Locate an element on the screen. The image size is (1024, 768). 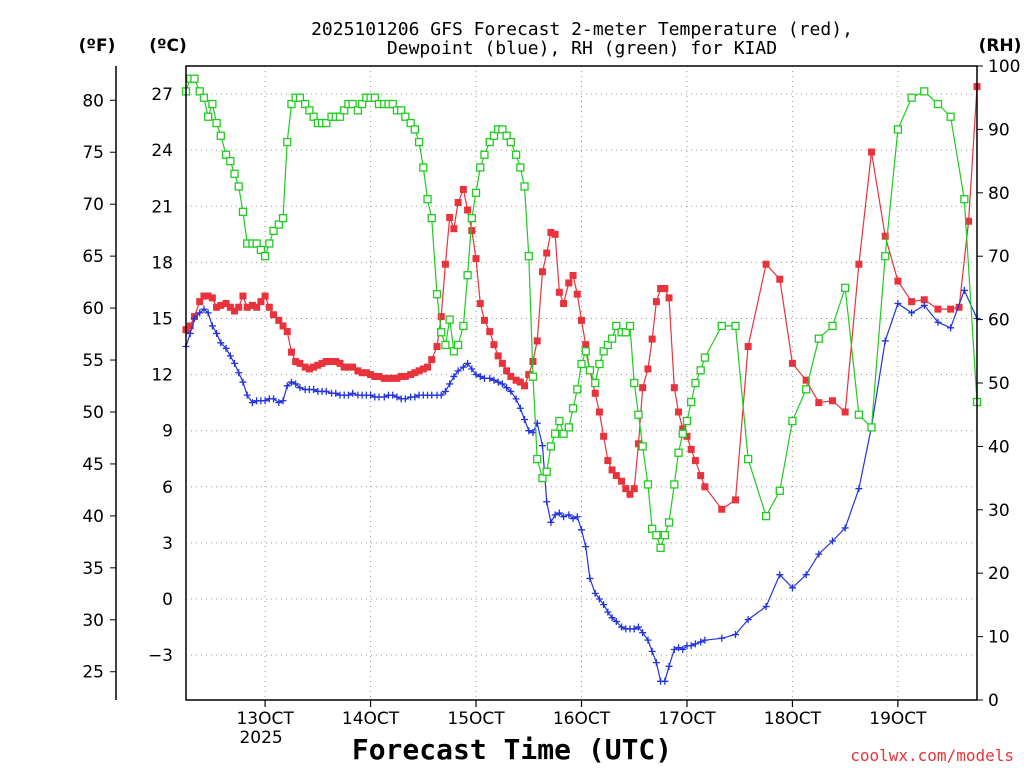
credit-text: coolwx.com/models is located at coordinates (932, 755).